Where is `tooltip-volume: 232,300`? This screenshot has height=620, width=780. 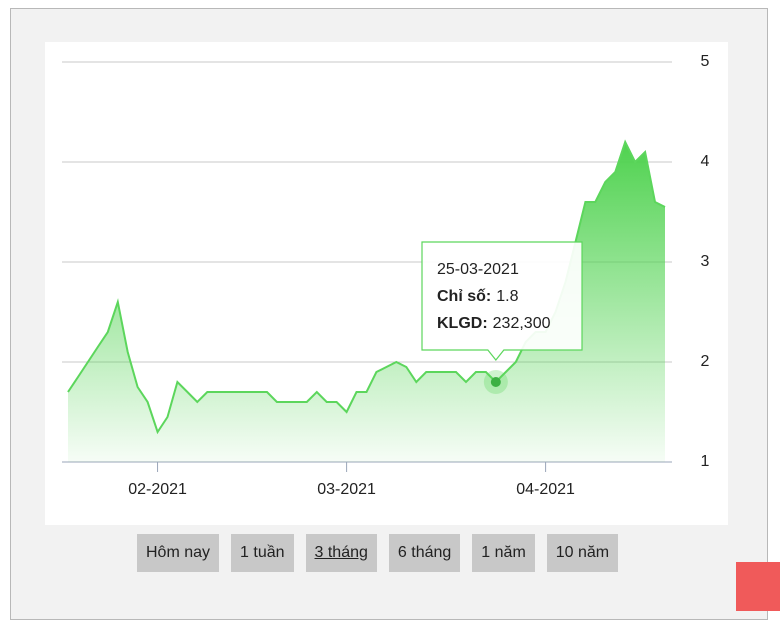 tooltip-volume: 232,300 is located at coordinates (522, 323).